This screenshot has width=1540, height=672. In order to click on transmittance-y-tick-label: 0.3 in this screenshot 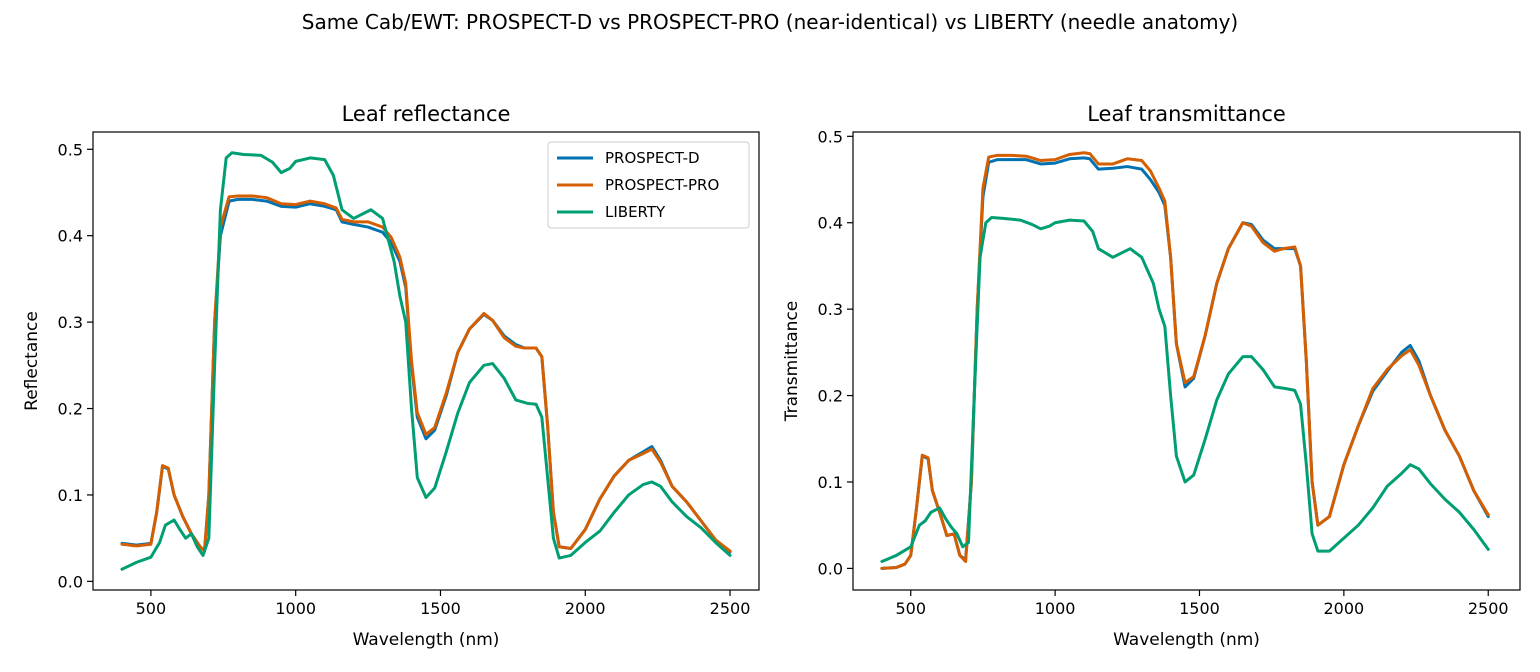, I will do `click(830, 309)`.